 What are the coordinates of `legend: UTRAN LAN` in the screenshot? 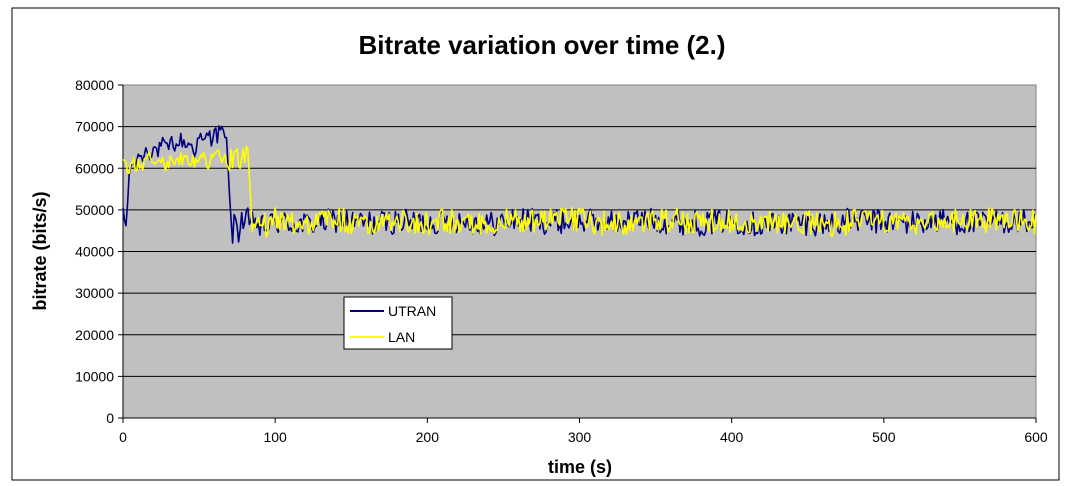 It's located at (398, 323).